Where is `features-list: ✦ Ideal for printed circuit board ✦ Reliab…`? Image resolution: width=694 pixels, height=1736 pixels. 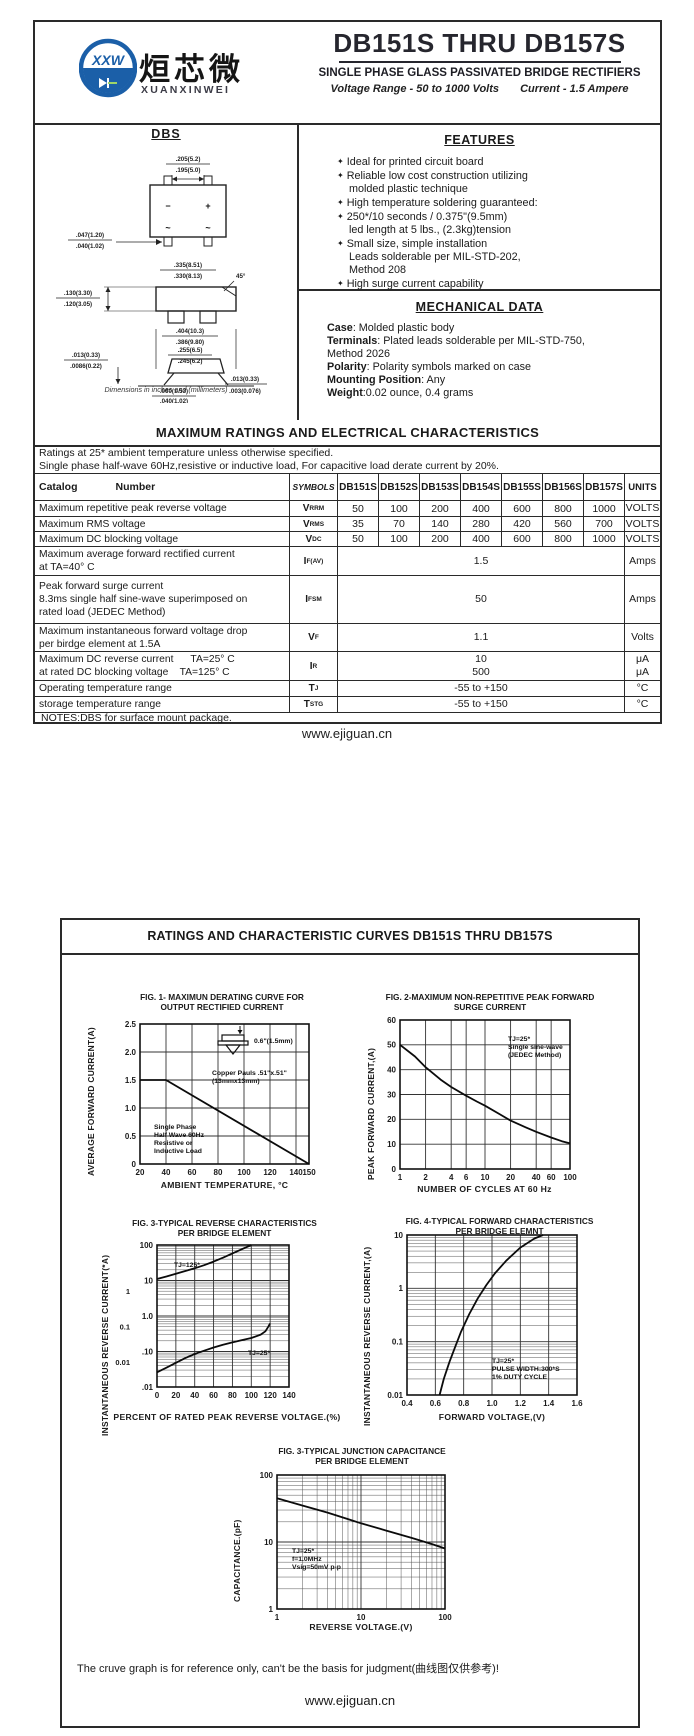 features-list: ✦ Ideal for printed circuit board ✦ Reliab… is located at coordinates (437, 223).